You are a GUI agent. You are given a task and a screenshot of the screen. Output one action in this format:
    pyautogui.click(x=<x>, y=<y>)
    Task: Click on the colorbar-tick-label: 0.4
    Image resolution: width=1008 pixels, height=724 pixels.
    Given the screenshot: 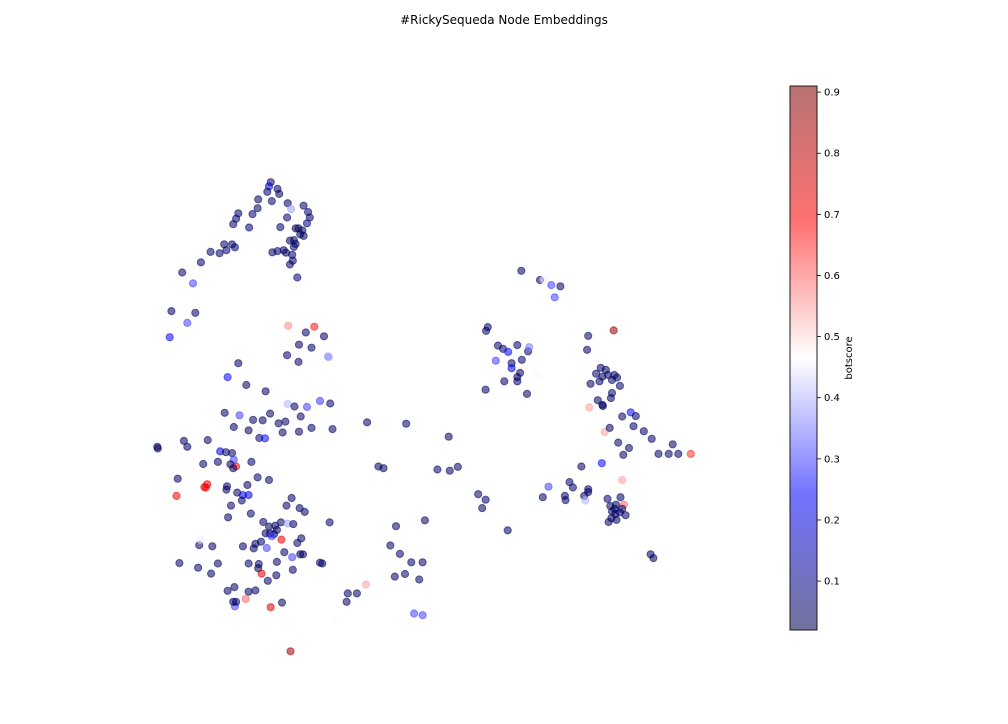 What is the action you would take?
    pyautogui.click(x=832, y=398)
    